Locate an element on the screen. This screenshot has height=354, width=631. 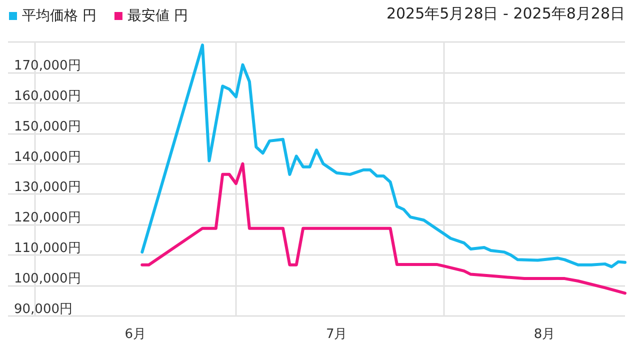
y-tick-label: 150,000円 is located at coordinates (47, 126).